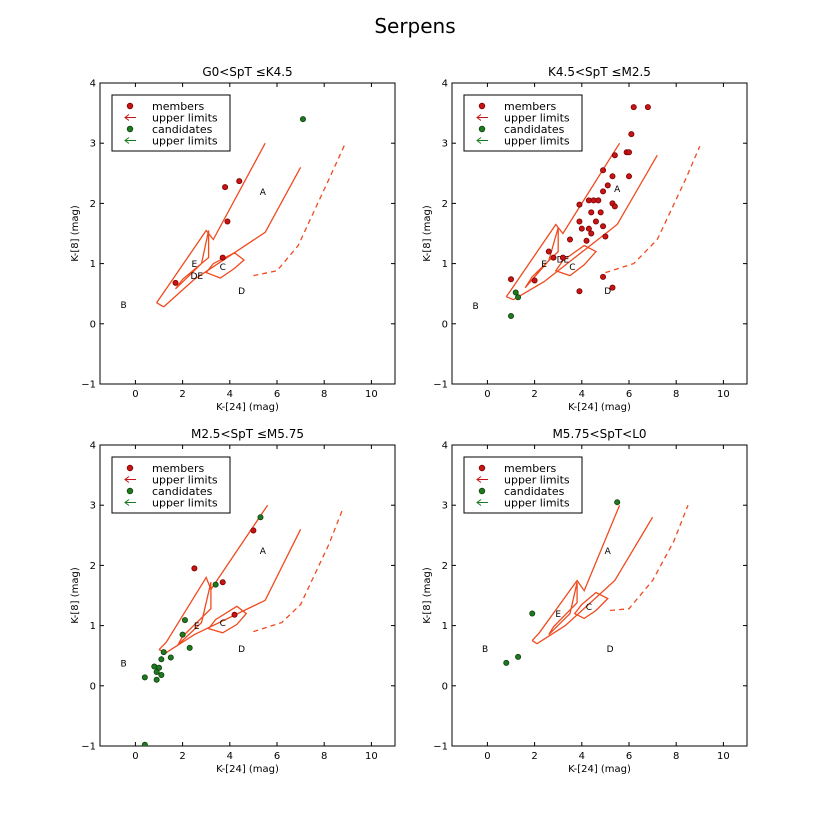 The width and height of the screenshot is (830, 830). I want to click on legend-box, so click(171, 485).